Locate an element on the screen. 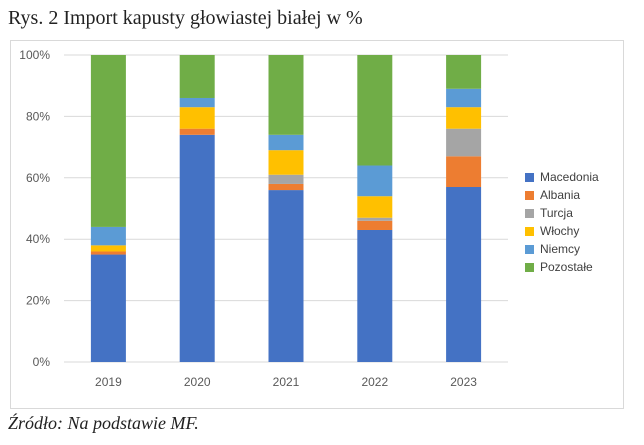  x-tick-label: 2021 is located at coordinates (286, 382).